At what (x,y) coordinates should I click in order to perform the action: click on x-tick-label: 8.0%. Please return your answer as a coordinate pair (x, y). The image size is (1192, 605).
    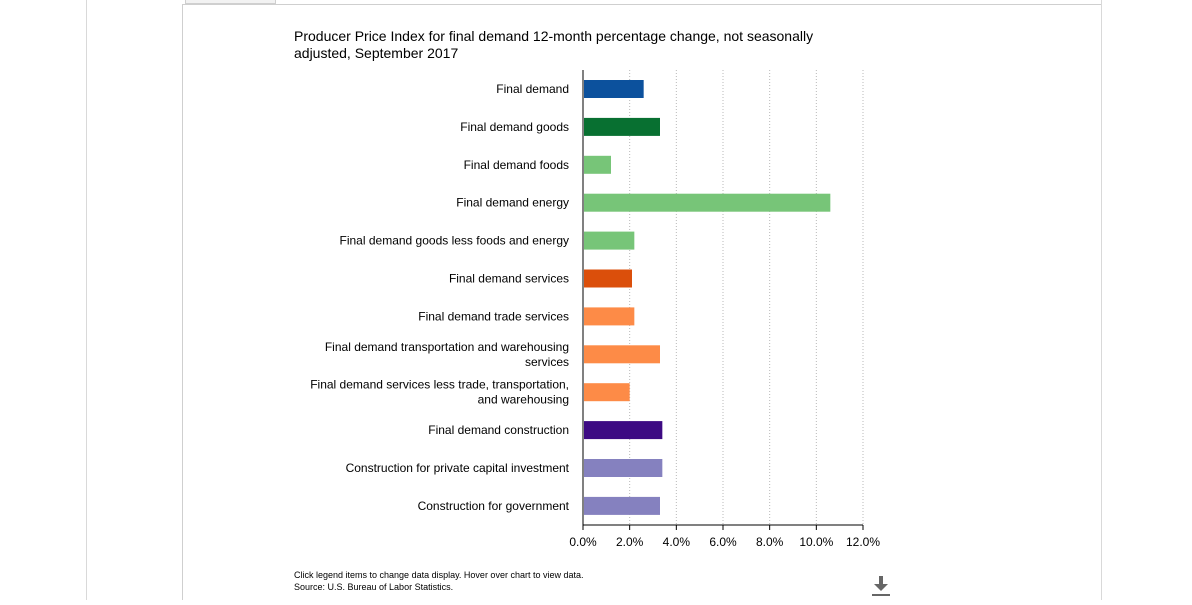
    Looking at the image, I should click on (770, 542).